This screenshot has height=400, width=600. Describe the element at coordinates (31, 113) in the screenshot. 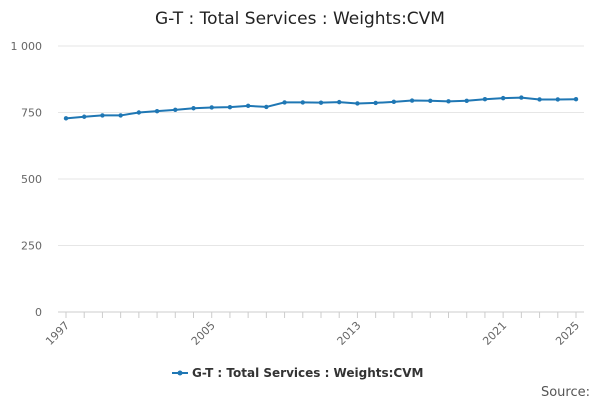

I see `y-tick-label: 750` at that location.